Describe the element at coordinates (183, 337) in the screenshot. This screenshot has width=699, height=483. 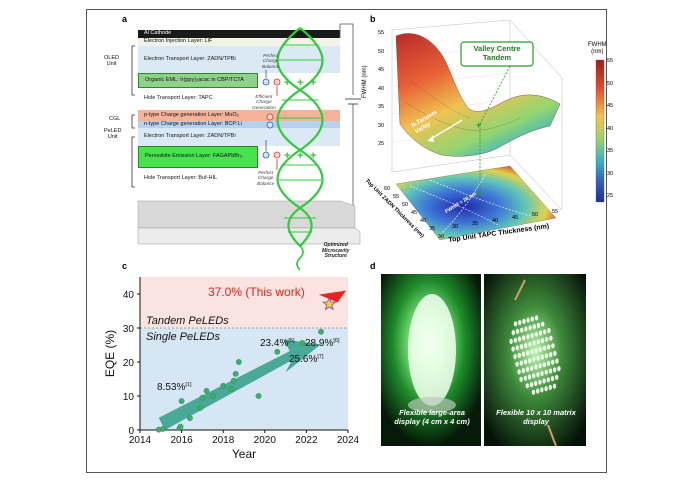
I see `region-label-single: Single PeLEDs` at that location.